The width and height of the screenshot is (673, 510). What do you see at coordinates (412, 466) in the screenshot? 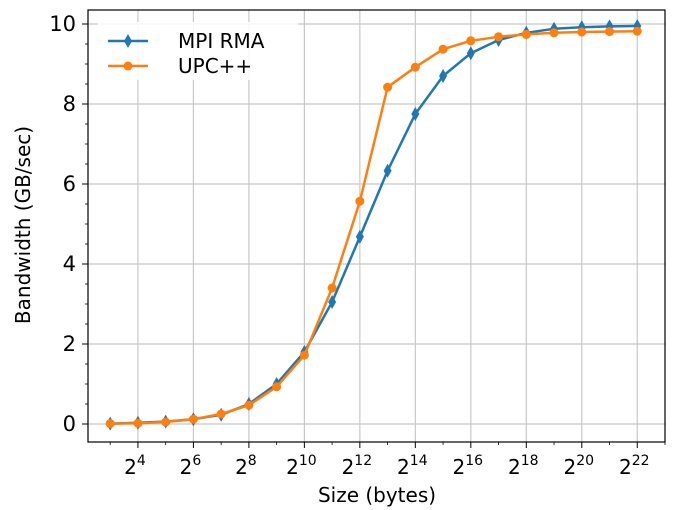
I see `x-tick-label: 214` at bounding box center [412, 466].